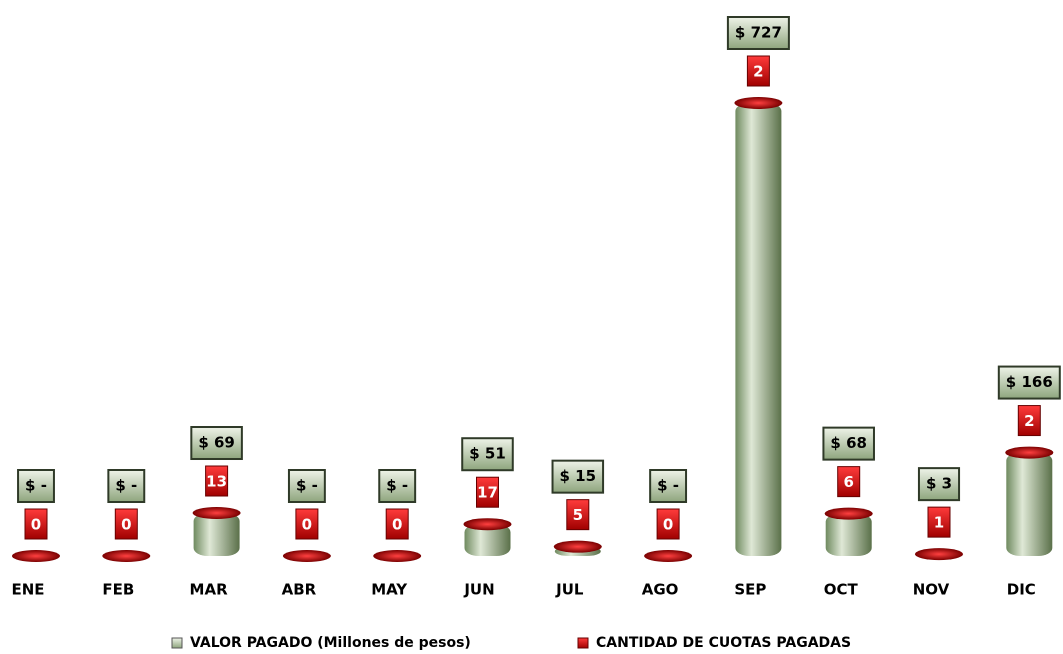 This screenshot has width=1063, height=654. I want to click on x-tick-label: JUL, so click(569, 590).